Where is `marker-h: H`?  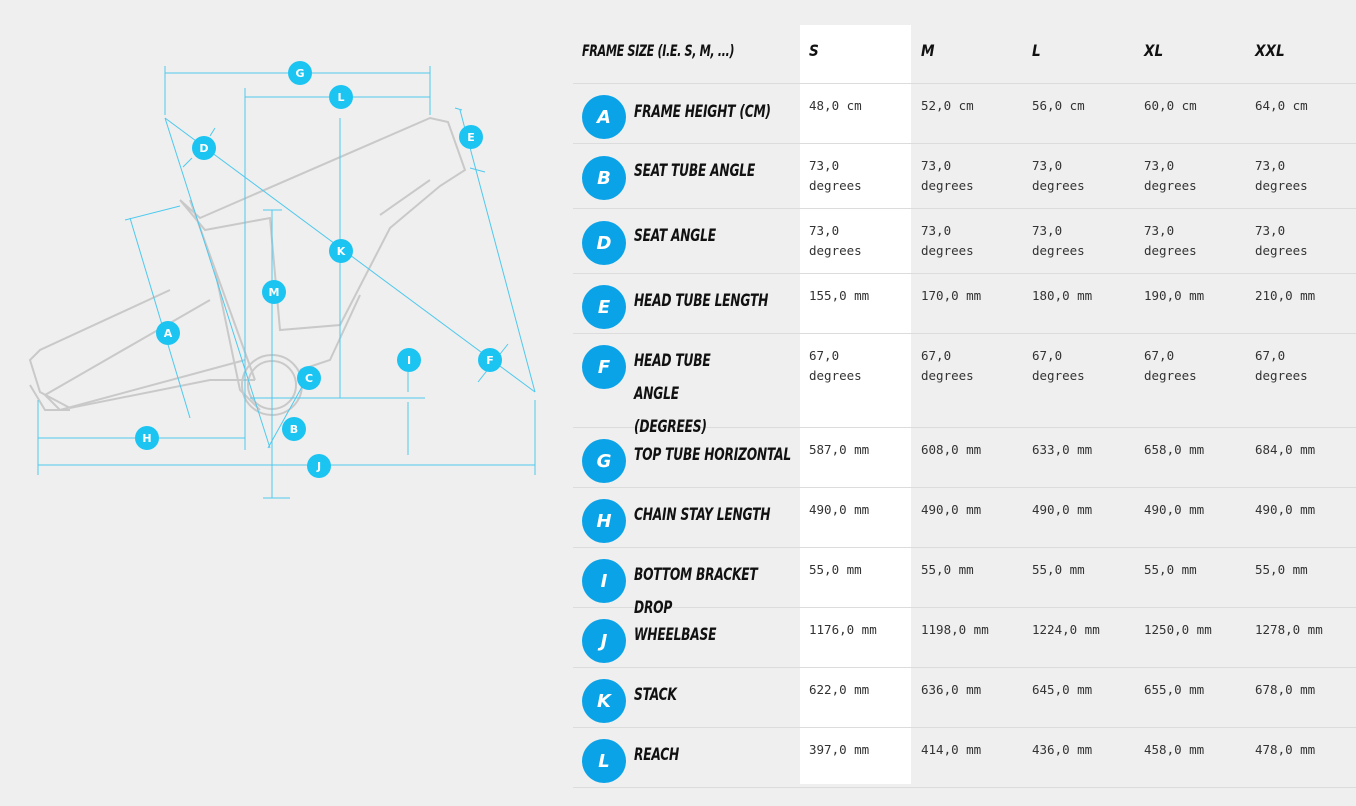 marker-h: H is located at coordinates (147, 438).